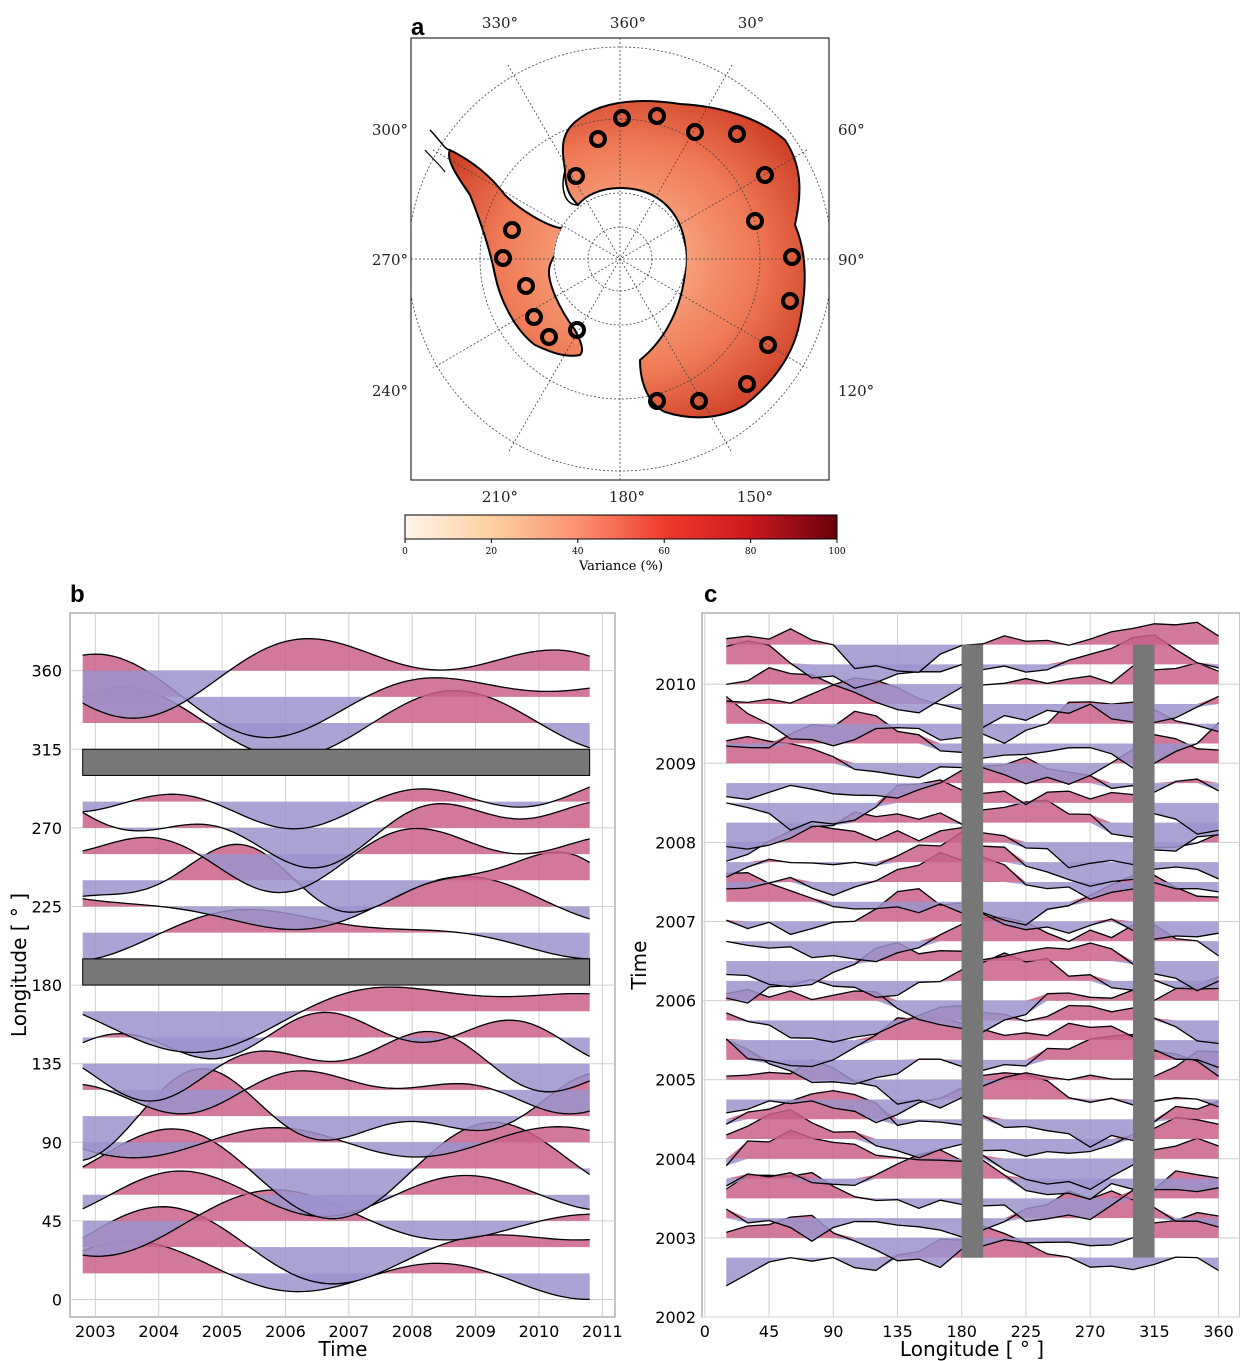 This screenshot has width=1240, height=1361. Describe the element at coordinates (52, 1142) in the screenshot. I see `tick-label-y: 90` at that location.